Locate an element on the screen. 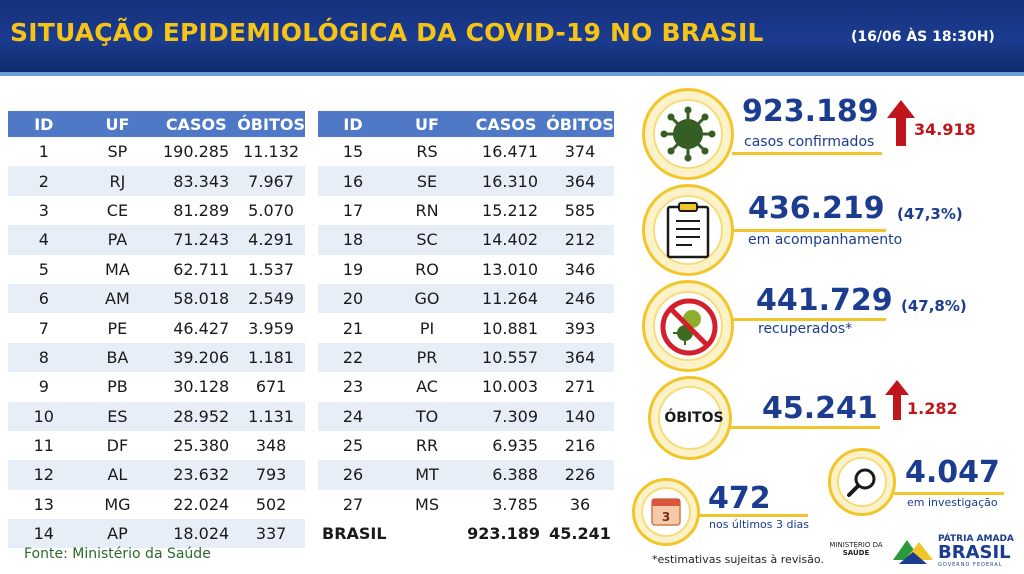  table-row: 22 PR 10.557 364 is located at coordinates (466, 357).